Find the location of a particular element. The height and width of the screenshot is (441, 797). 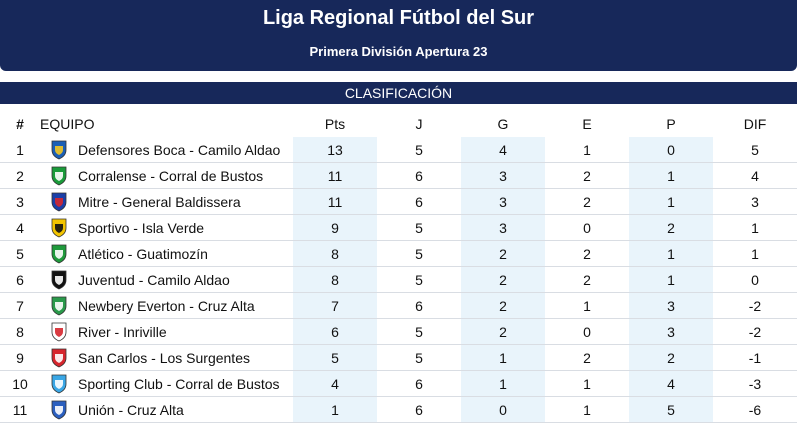

goal-difference-cell: -3 is located at coordinates (755, 383).